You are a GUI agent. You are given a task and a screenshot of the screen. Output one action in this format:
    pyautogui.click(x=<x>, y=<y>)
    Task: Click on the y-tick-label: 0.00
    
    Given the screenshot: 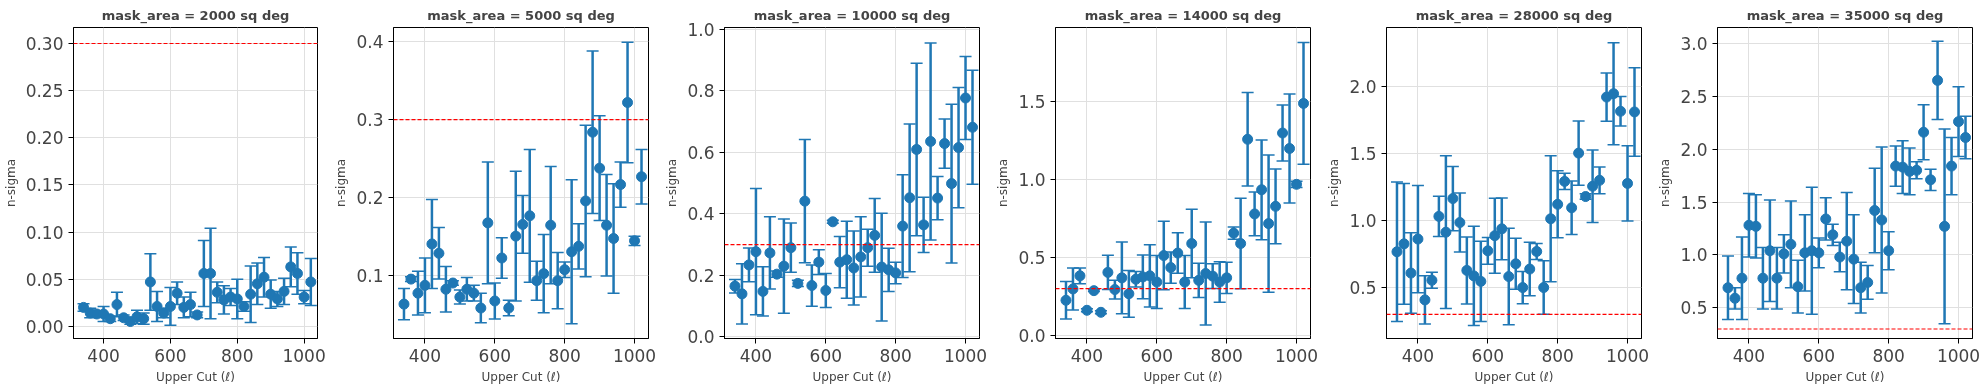 What is the action you would take?
    pyautogui.click(x=44, y=326)
    